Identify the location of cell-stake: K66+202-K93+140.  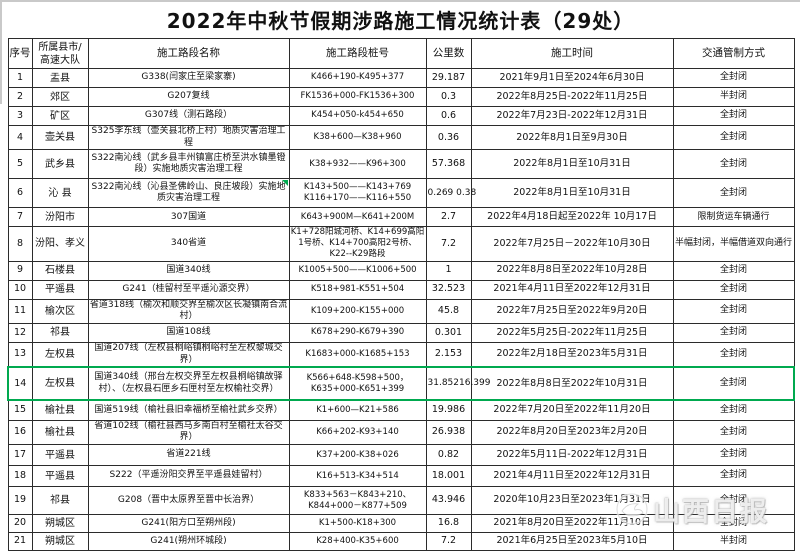
(357, 432).